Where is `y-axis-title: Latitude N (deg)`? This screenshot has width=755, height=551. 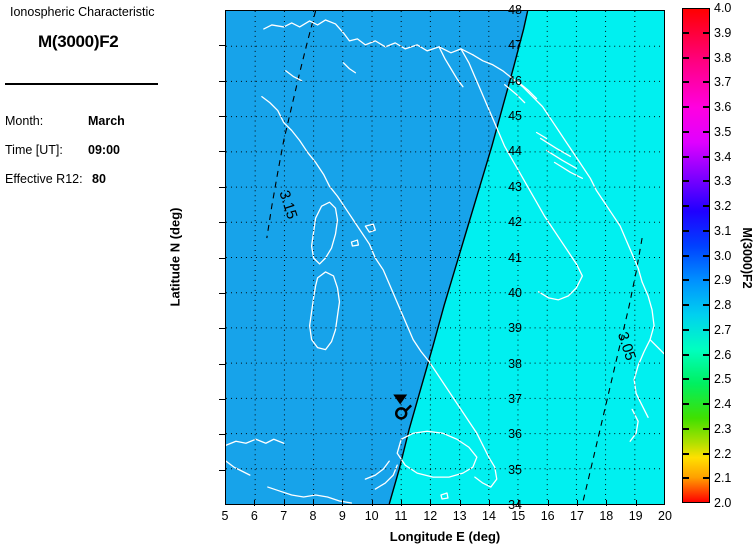
y-axis-title: Latitude N (deg) is located at coordinates (175, 257).